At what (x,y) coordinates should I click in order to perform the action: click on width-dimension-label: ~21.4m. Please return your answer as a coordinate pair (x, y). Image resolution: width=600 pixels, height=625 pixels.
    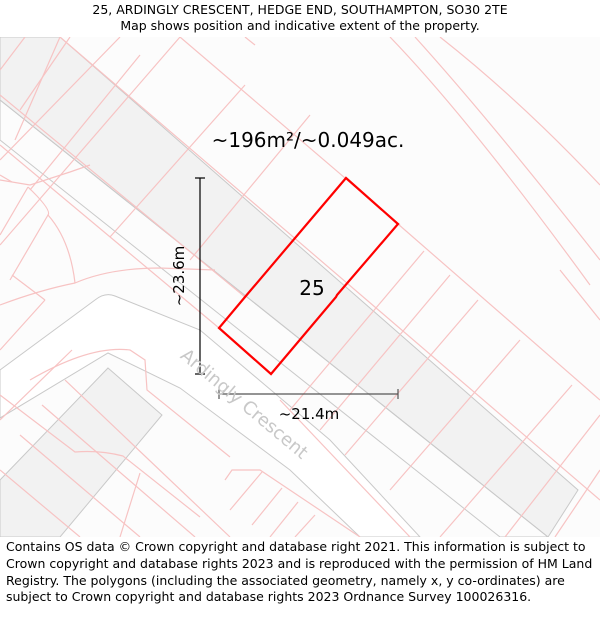
    Looking at the image, I should click on (309, 414).